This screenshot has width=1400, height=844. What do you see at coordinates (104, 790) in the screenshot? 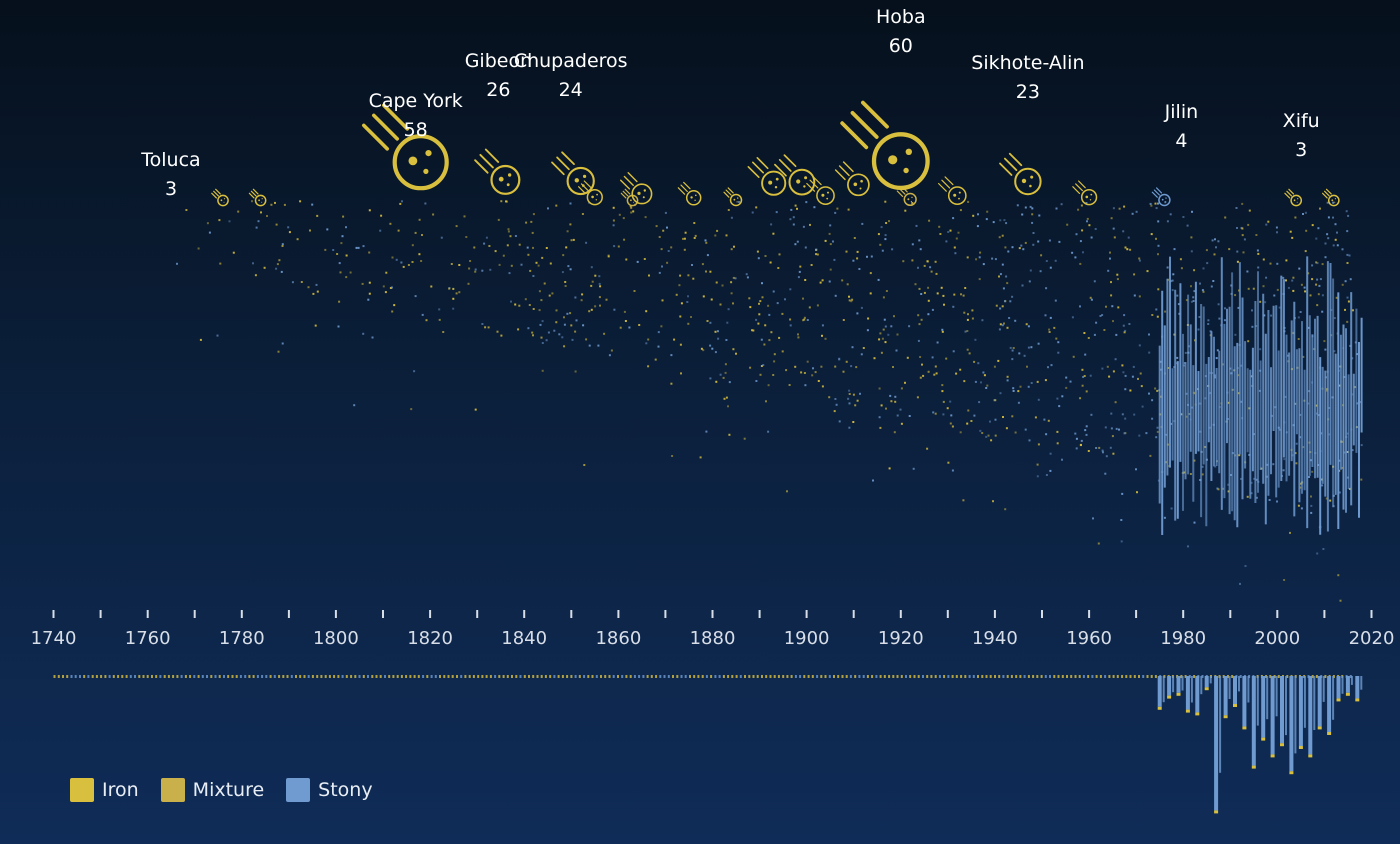
I see `legend-item-iron: Iron` at bounding box center [104, 790].